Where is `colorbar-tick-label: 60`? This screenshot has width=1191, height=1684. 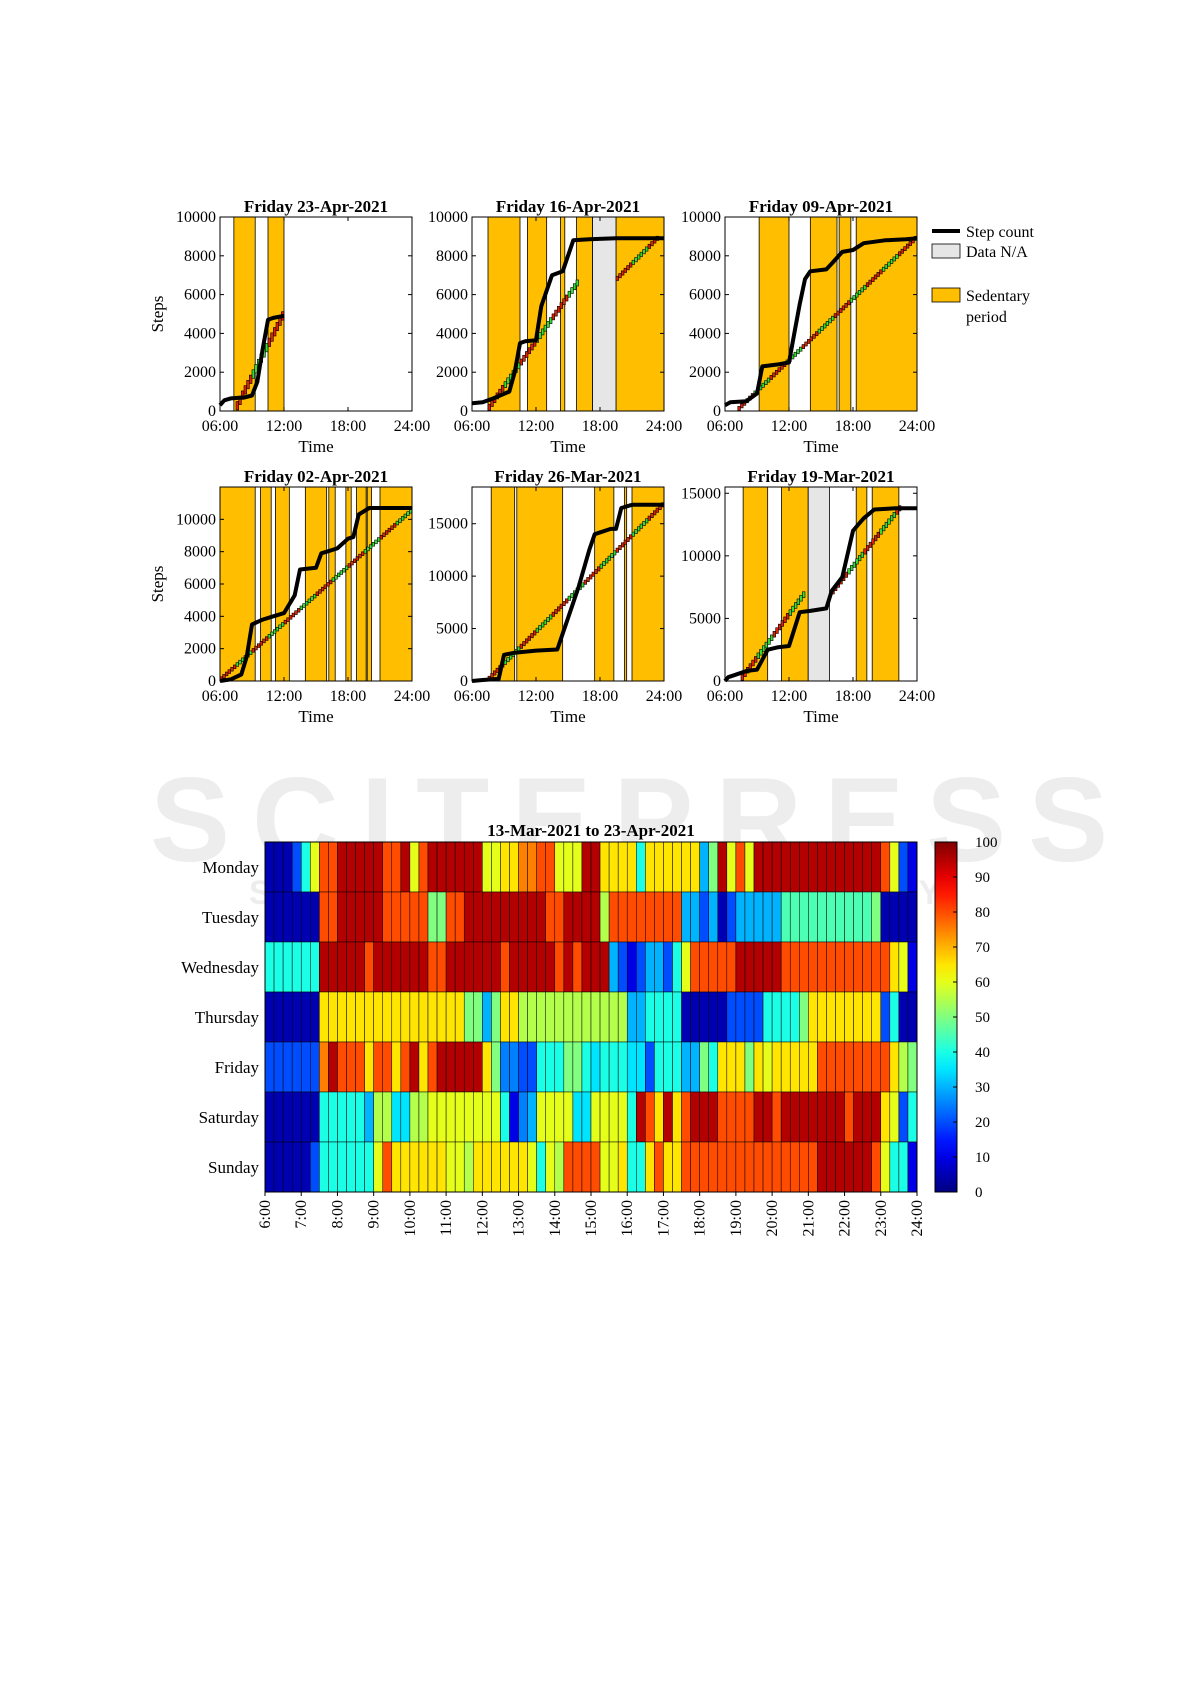 colorbar-tick-label: 60 is located at coordinates (982, 983).